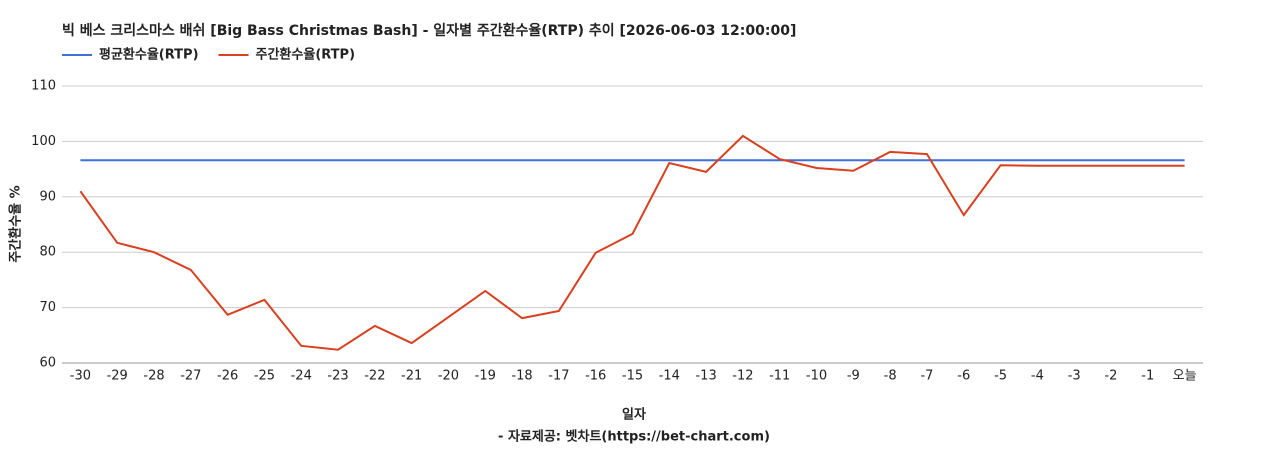 The height and width of the screenshot is (450, 1268). Describe the element at coordinates (47, 307) in the screenshot. I see `y-tick-label: 70` at that location.